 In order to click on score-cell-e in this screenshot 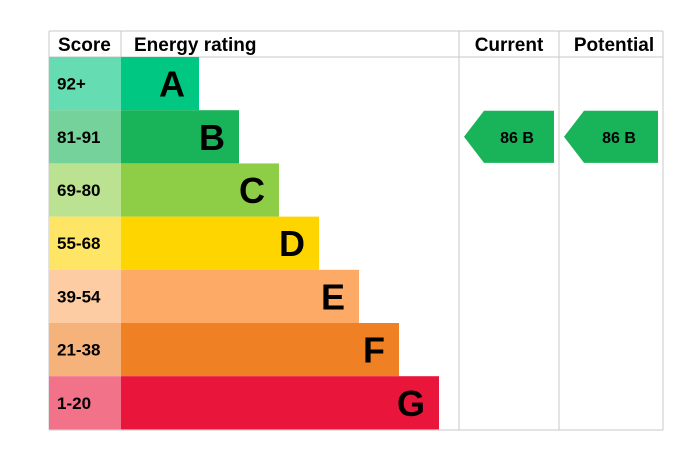, I will do `click(85, 296)`.